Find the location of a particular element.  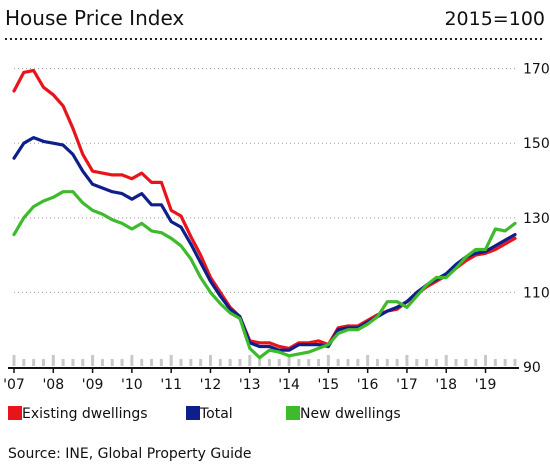

x-tick-label: '19 is located at coordinates (486, 385).